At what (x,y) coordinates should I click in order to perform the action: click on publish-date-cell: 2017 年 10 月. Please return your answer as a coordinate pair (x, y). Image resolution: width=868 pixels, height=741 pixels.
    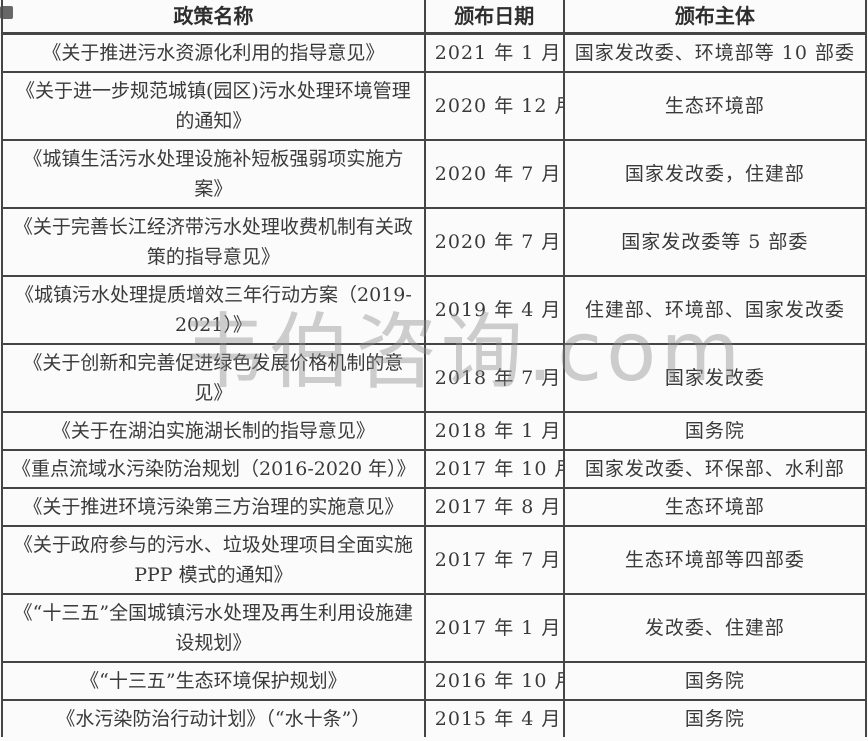
    Looking at the image, I should click on (494, 469).